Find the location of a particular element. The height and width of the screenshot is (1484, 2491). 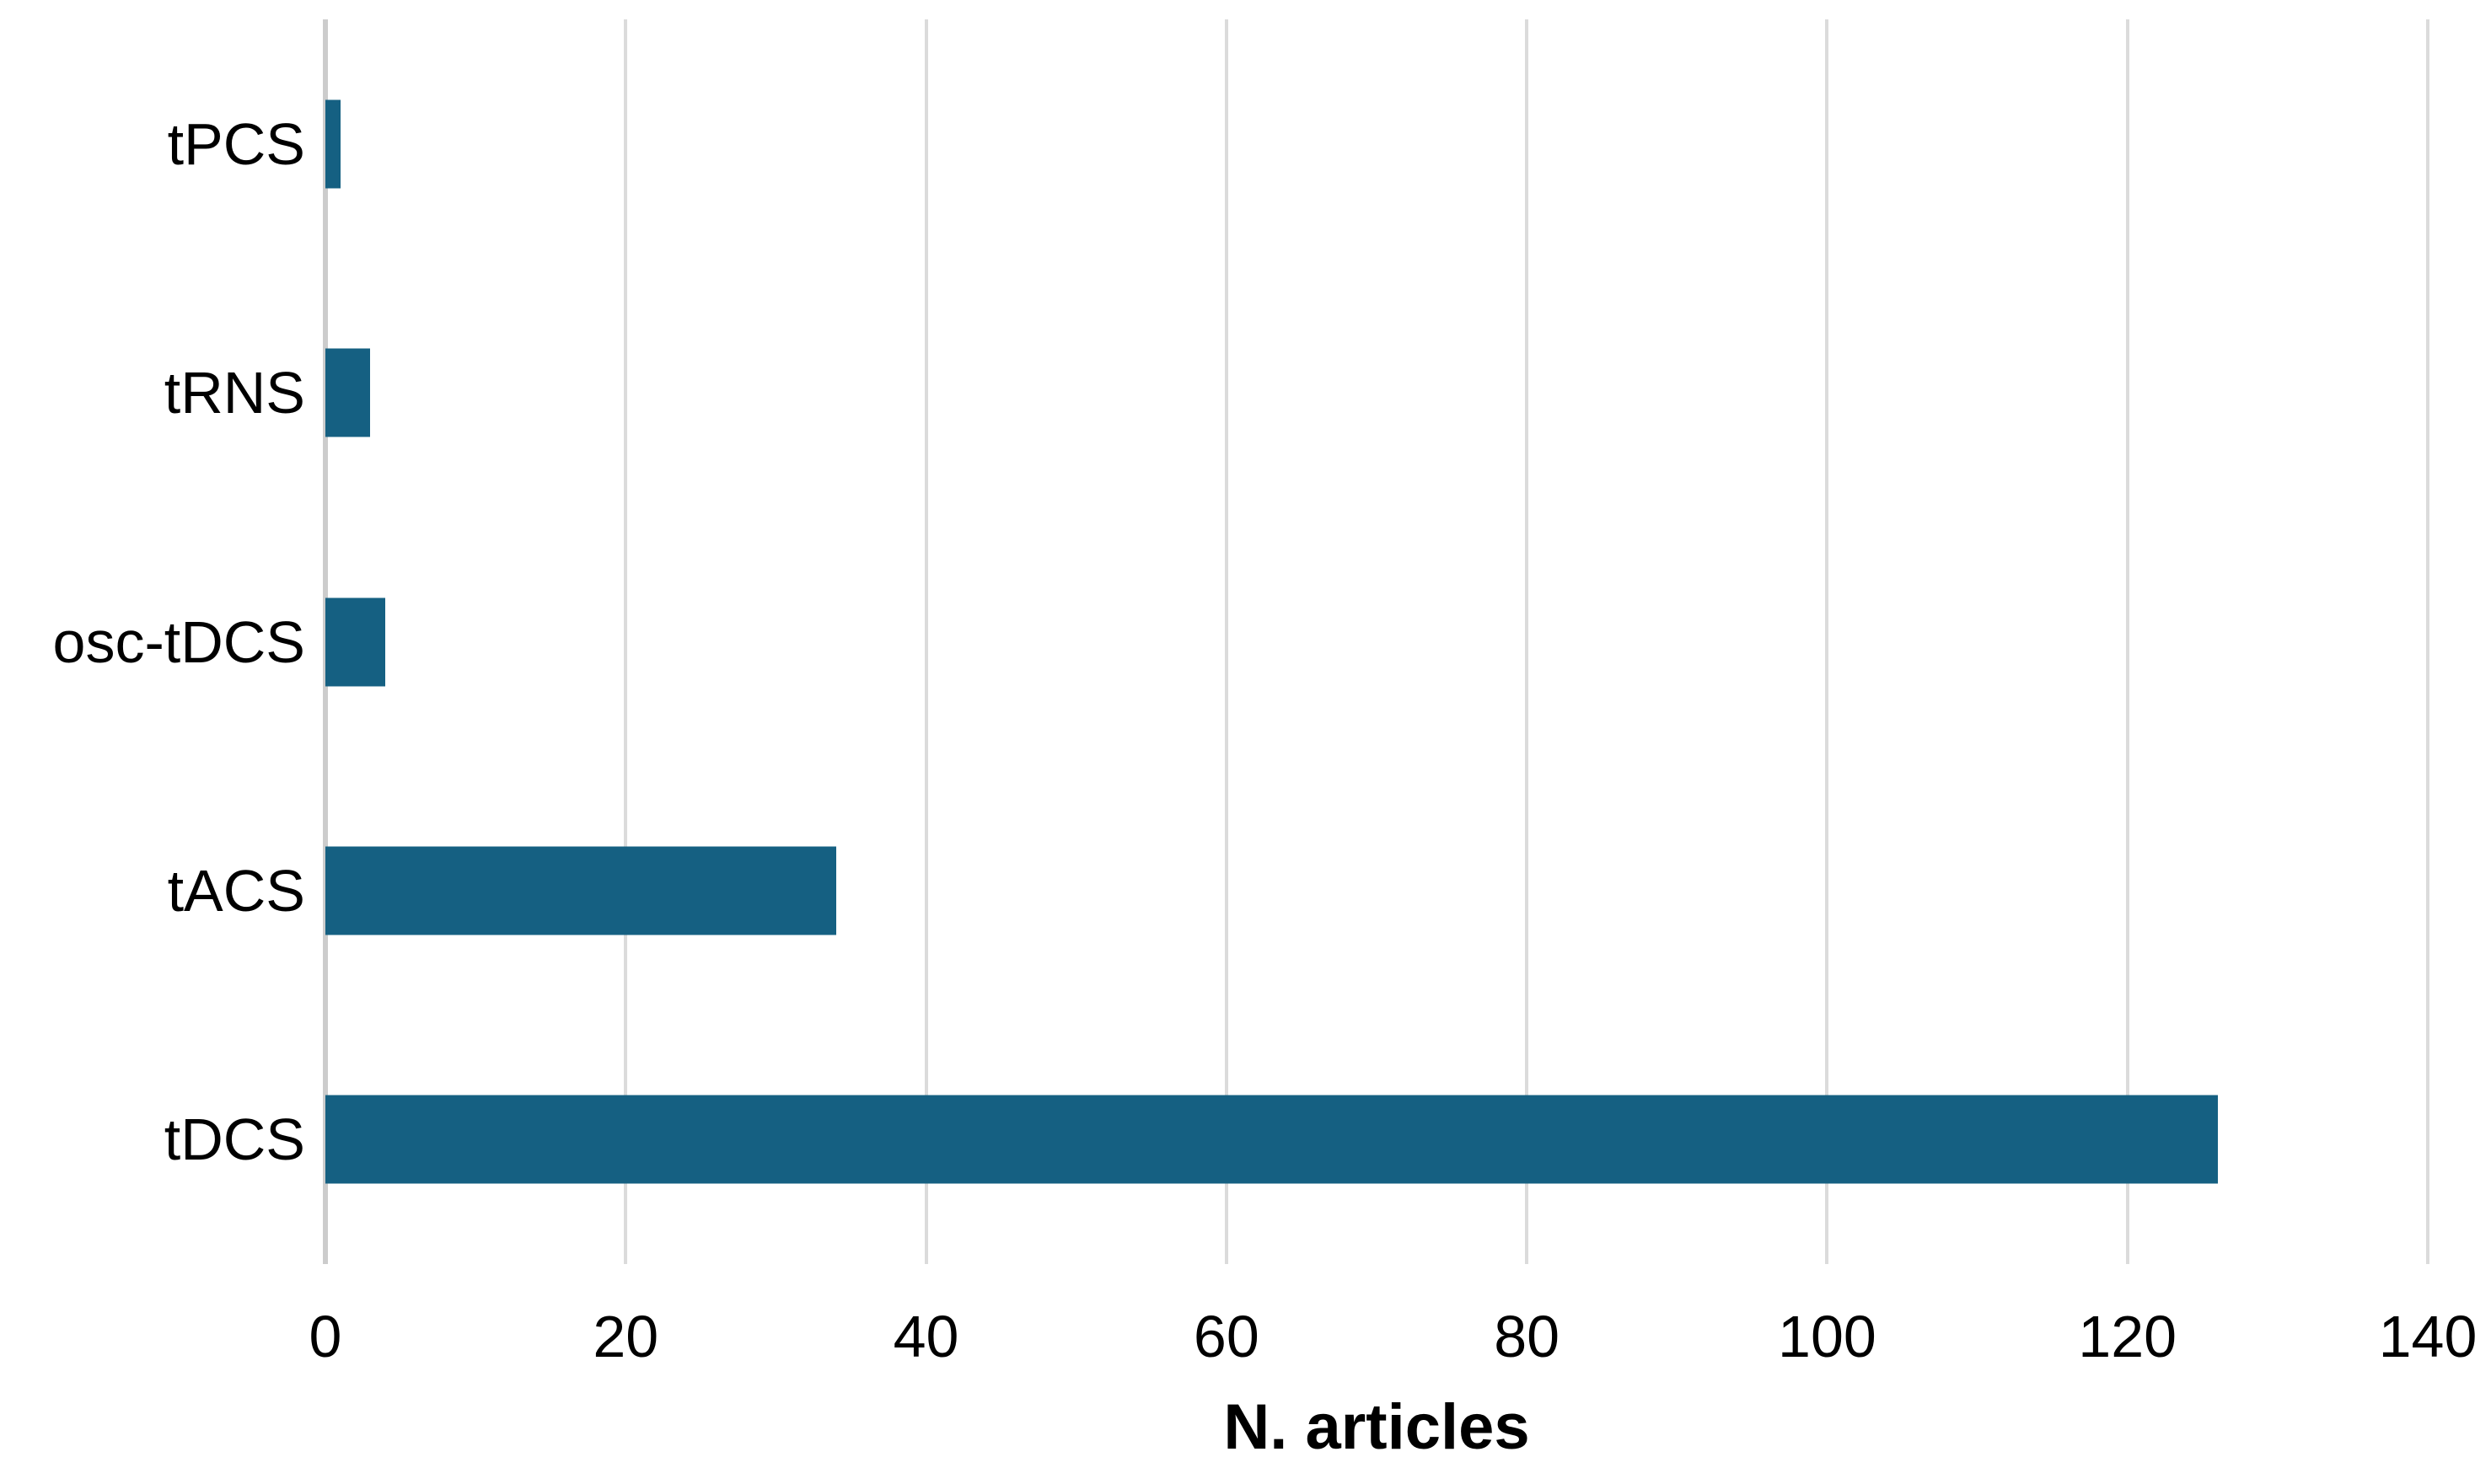

category-label-tacs: tACS is located at coordinates (236, 890).